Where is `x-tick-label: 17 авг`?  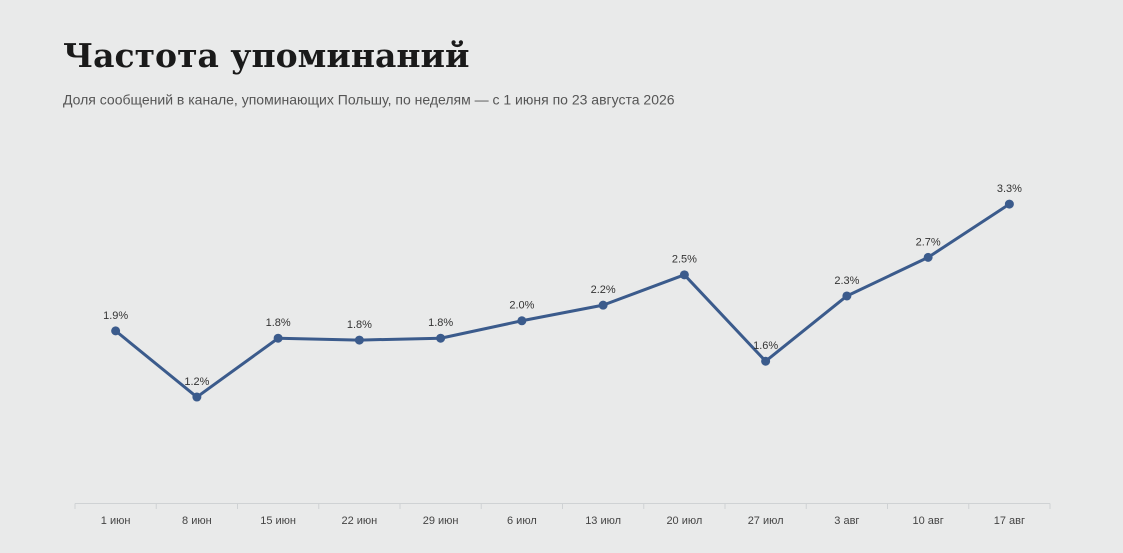
x-tick-label: 17 авг is located at coordinates (1009, 521).